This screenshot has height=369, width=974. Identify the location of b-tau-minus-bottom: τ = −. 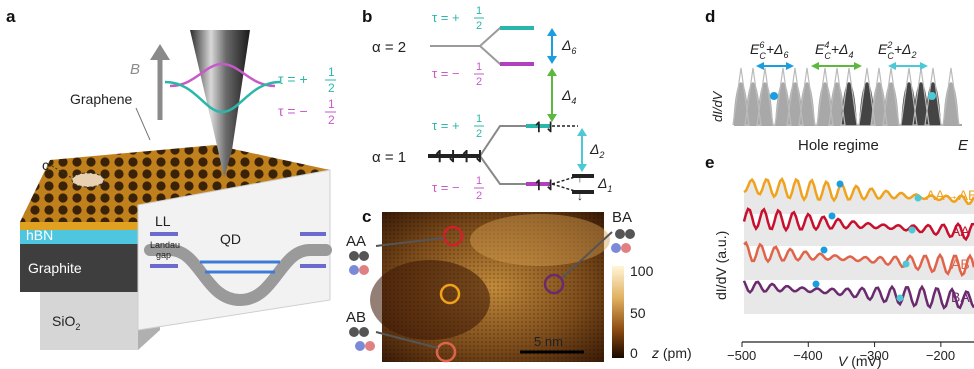
(446, 187).